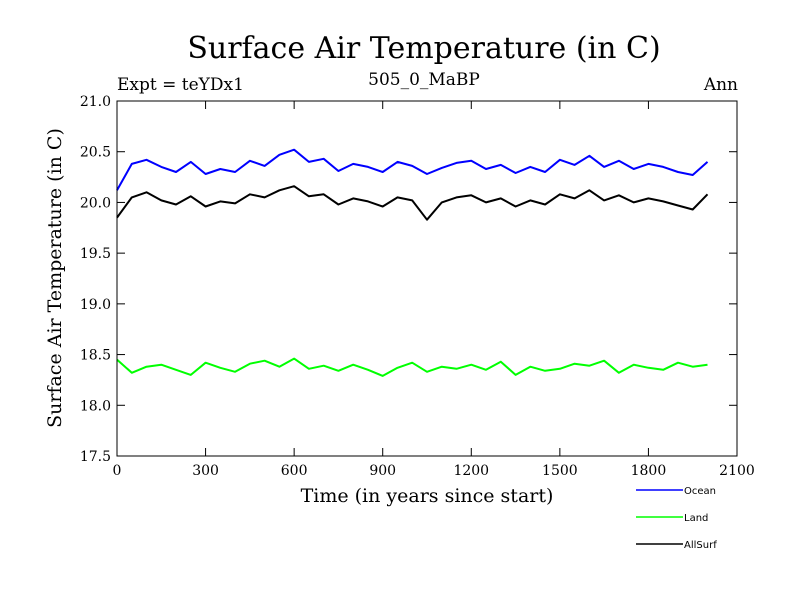 Image resolution: width=800 pixels, height=600 pixels. I want to click on x-tick-label: 600, so click(294, 471).